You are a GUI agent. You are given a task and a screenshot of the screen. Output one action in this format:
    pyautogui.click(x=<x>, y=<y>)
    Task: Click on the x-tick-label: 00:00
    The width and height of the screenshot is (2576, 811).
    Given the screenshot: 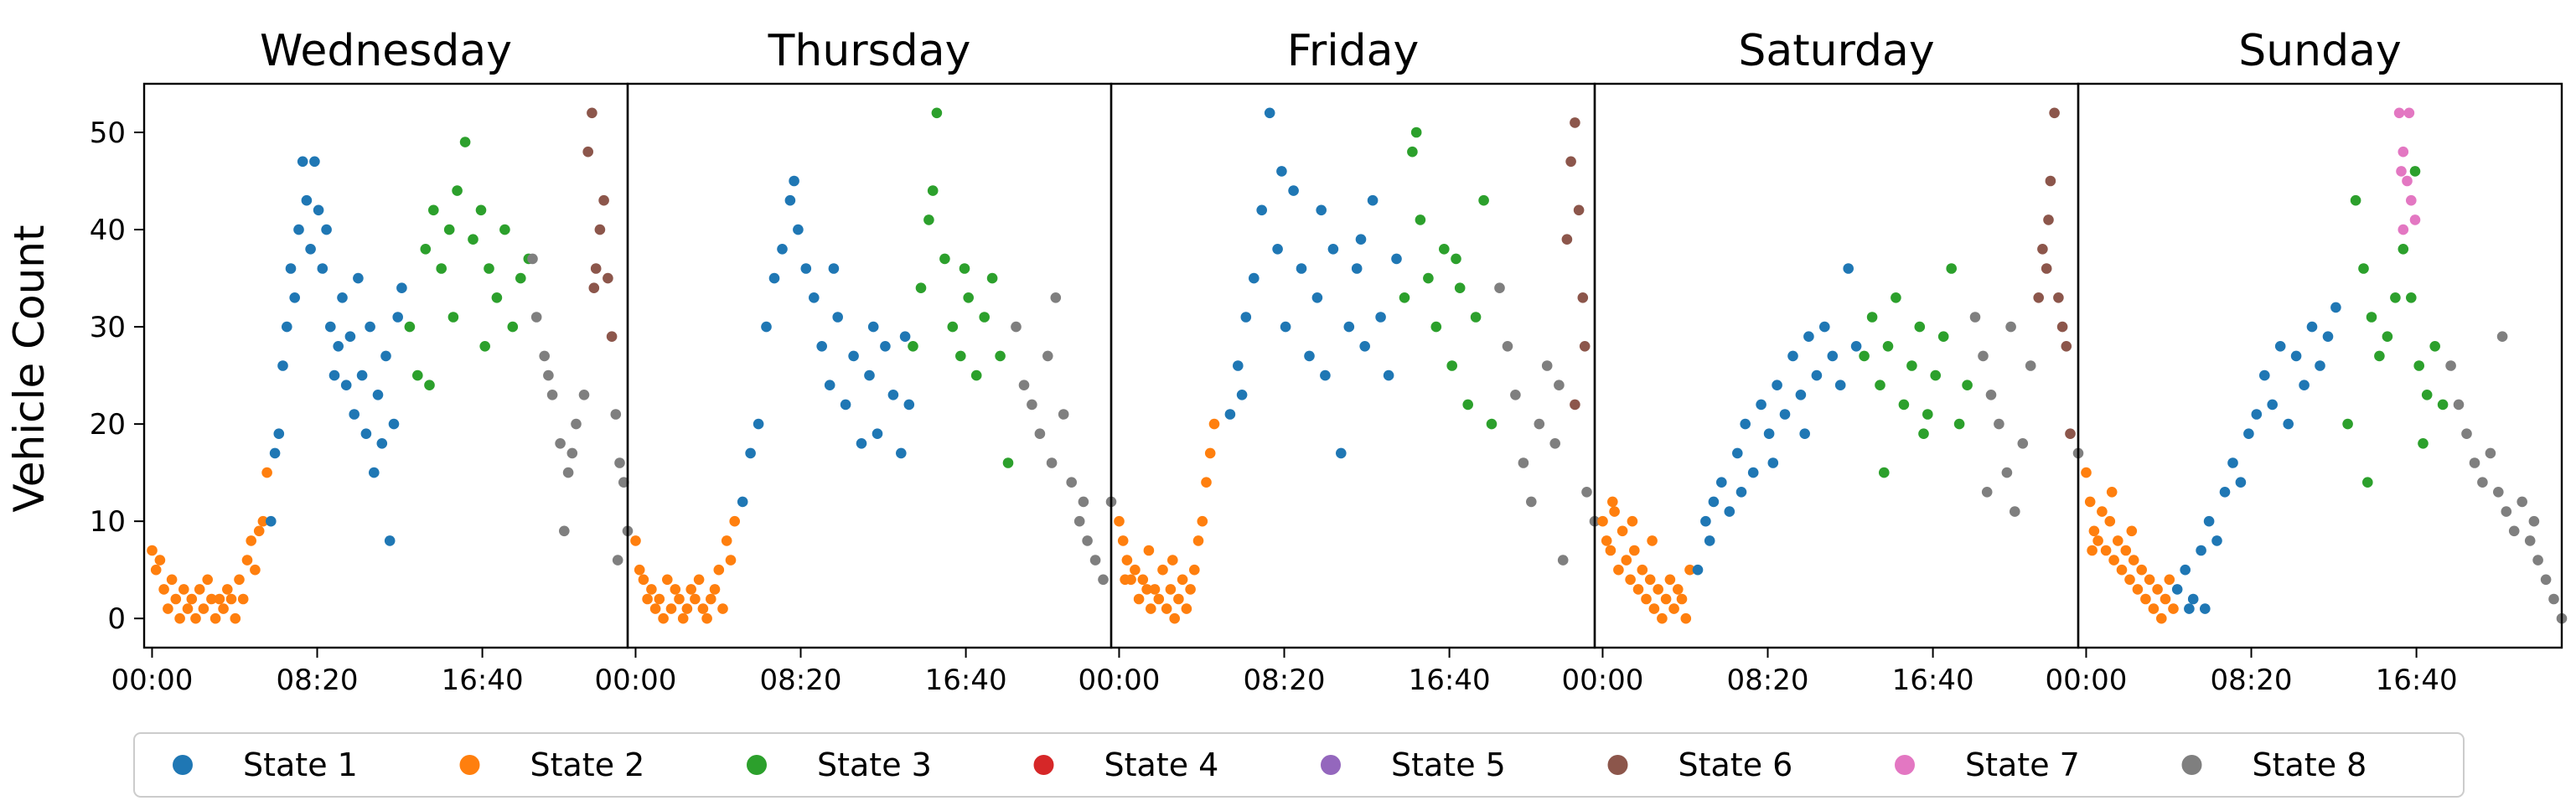 What is the action you would take?
    pyautogui.click(x=2086, y=680)
    